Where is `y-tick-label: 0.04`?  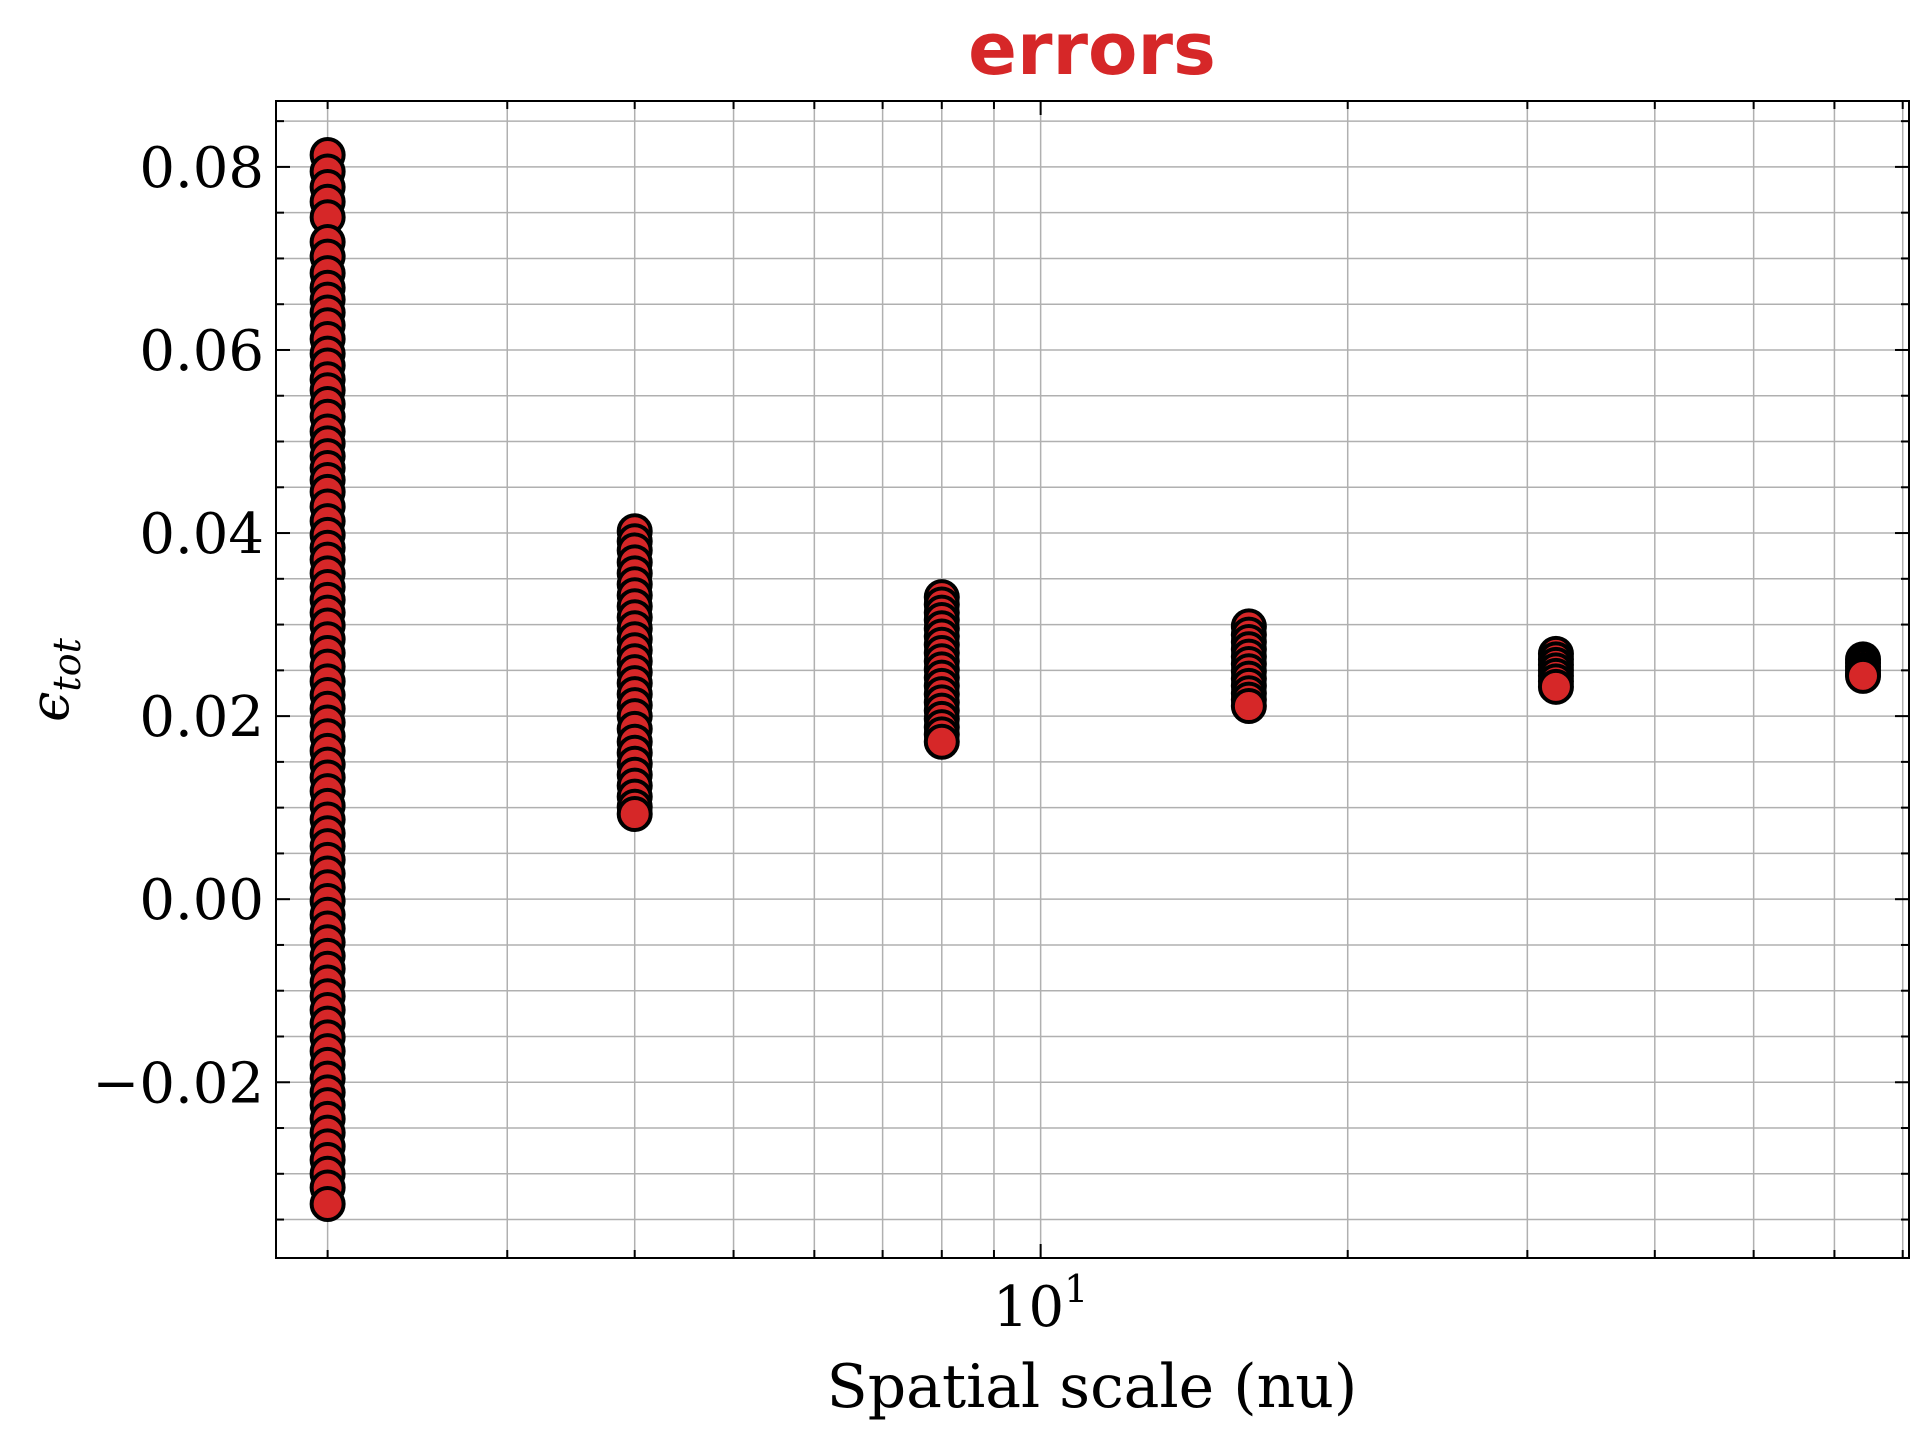 y-tick-label: 0.04 is located at coordinates (201, 534).